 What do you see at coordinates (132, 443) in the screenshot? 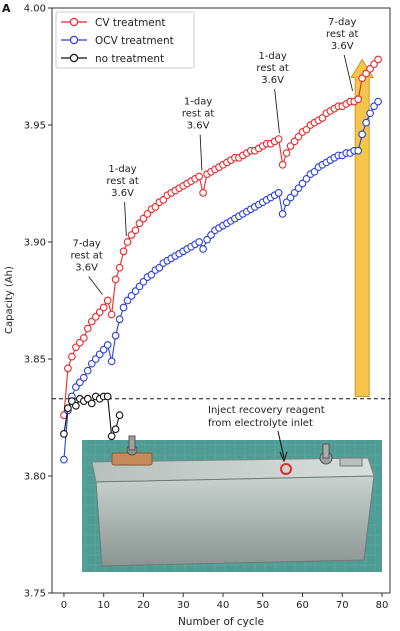
I see `terminal-left-stud` at bounding box center [132, 443].